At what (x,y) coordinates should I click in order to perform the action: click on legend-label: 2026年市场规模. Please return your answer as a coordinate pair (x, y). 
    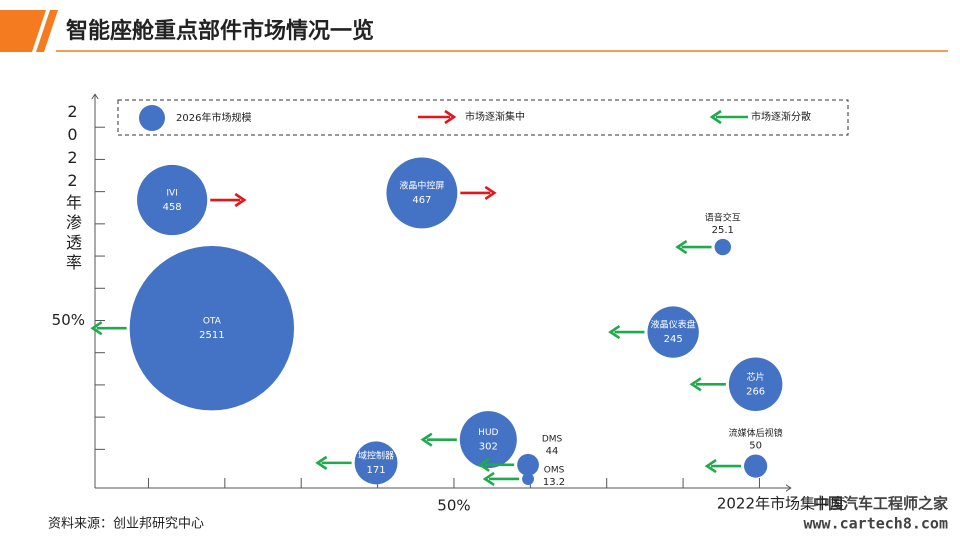
    Looking at the image, I should click on (213, 117).